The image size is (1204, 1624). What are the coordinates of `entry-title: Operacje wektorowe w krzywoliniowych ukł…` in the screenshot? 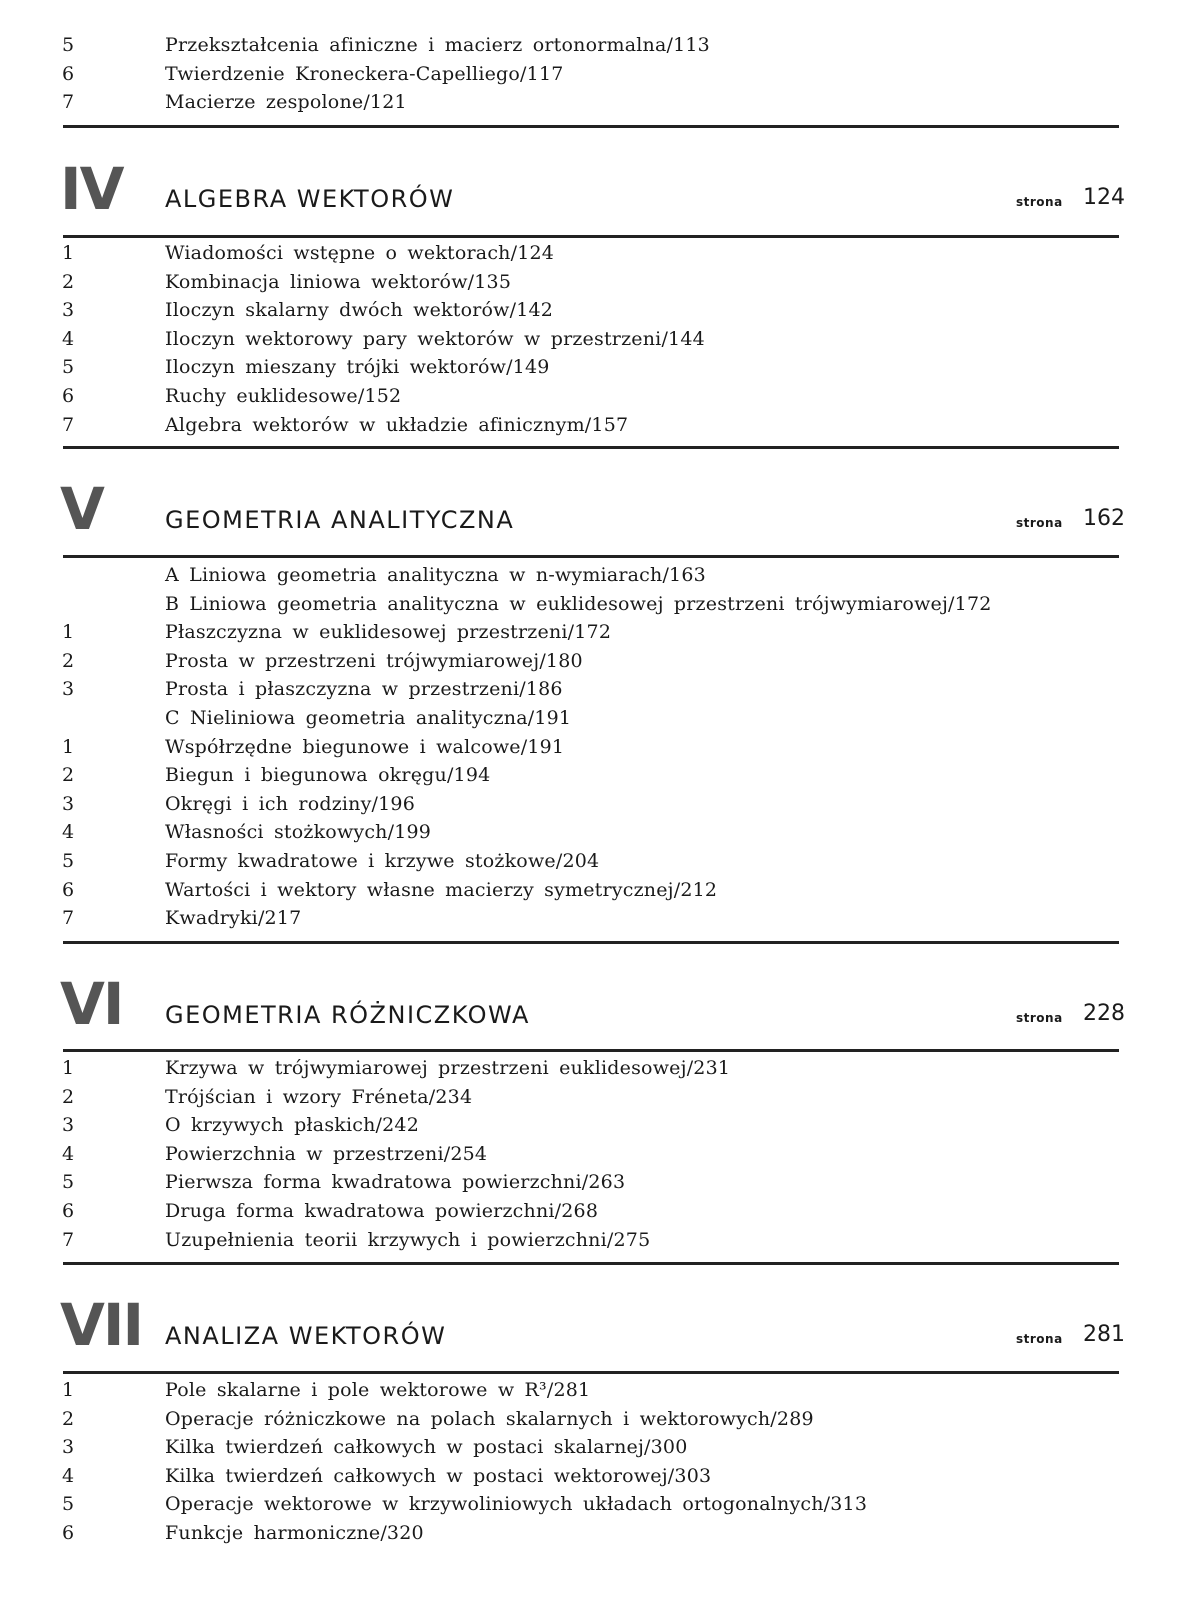 It's located at (516, 1504).